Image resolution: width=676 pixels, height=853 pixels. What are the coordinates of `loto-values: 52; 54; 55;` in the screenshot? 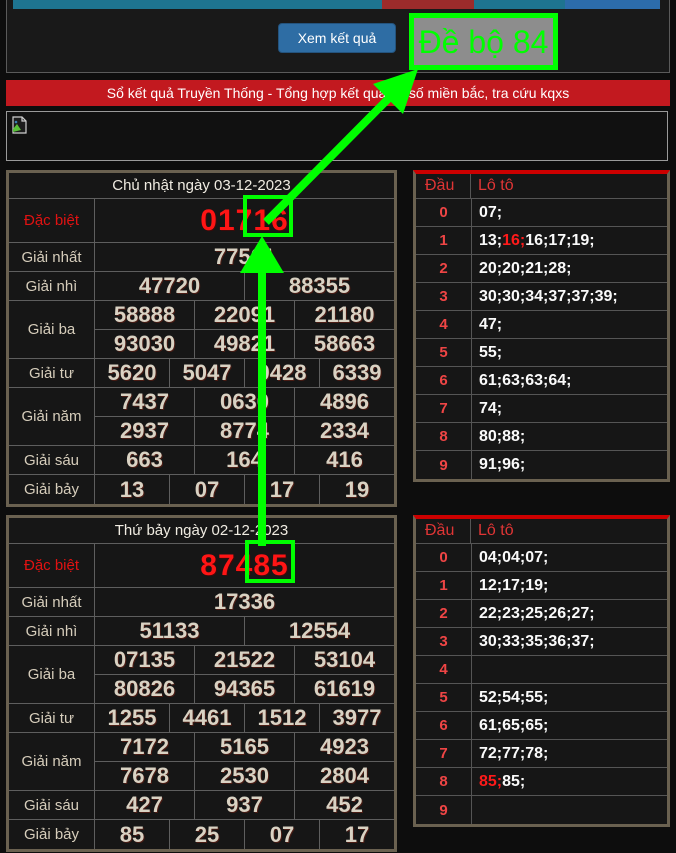 It's located at (569, 697).